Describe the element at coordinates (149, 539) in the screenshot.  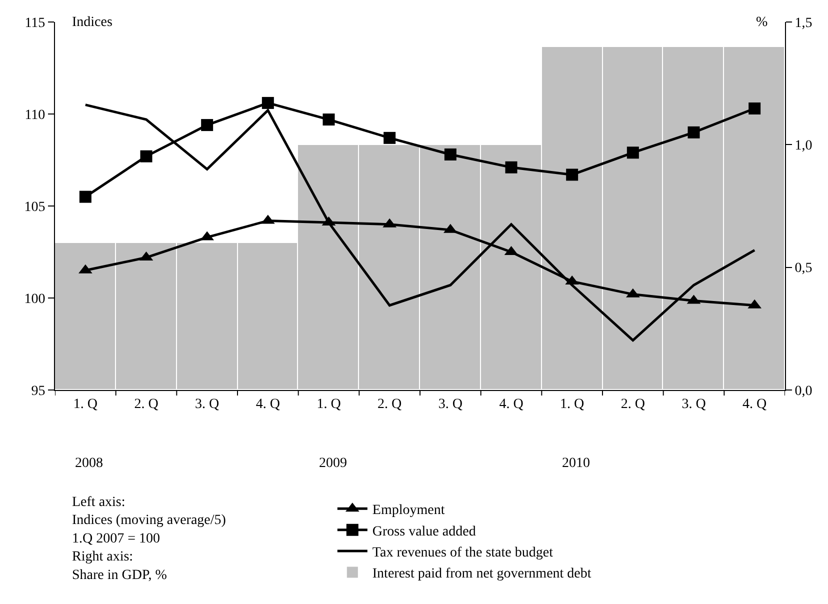
I see `text: Left axis: Indices (moving average/5) 1.Q 2007 = 100 Right axis: Share in GDP, %` at that location.